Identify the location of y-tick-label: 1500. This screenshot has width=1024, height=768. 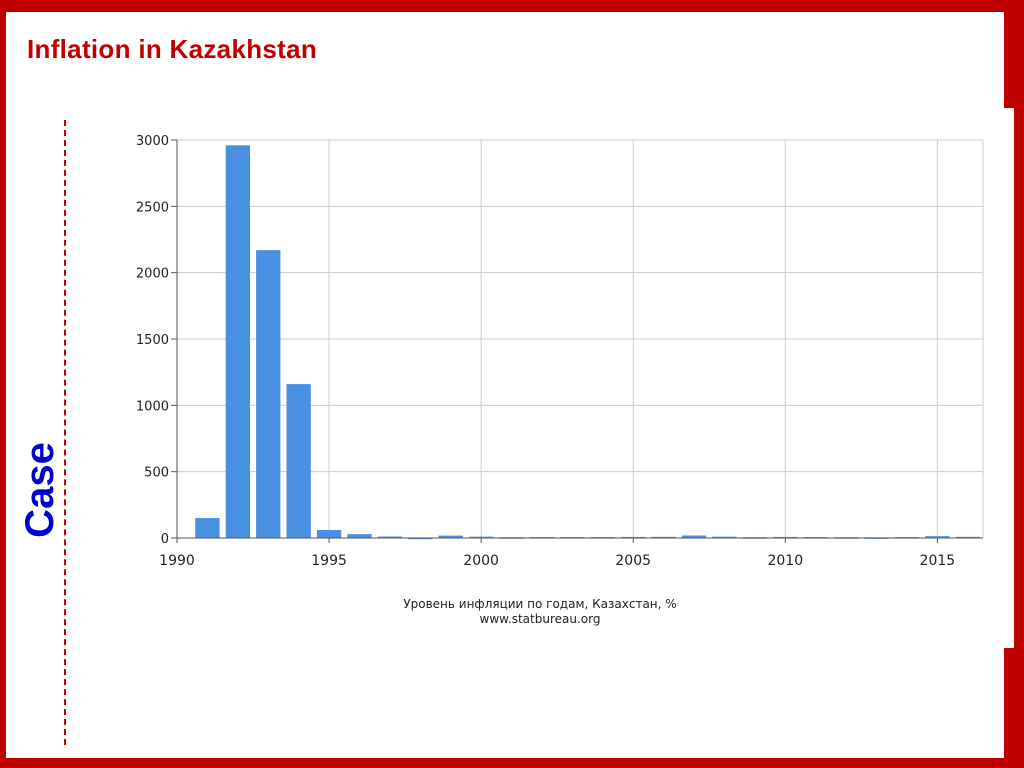
(152, 340).